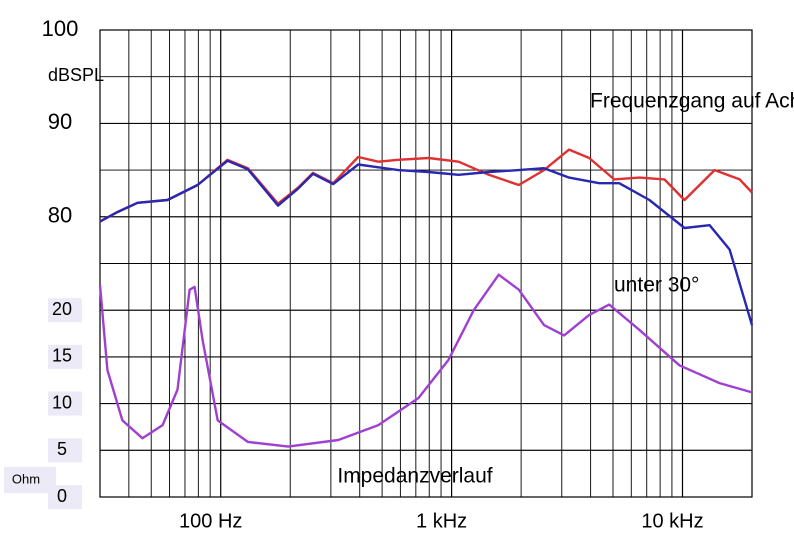 The image size is (794, 559). What do you see at coordinates (62, 309) in the screenshot?
I see `y2-tick-label: 20` at bounding box center [62, 309].